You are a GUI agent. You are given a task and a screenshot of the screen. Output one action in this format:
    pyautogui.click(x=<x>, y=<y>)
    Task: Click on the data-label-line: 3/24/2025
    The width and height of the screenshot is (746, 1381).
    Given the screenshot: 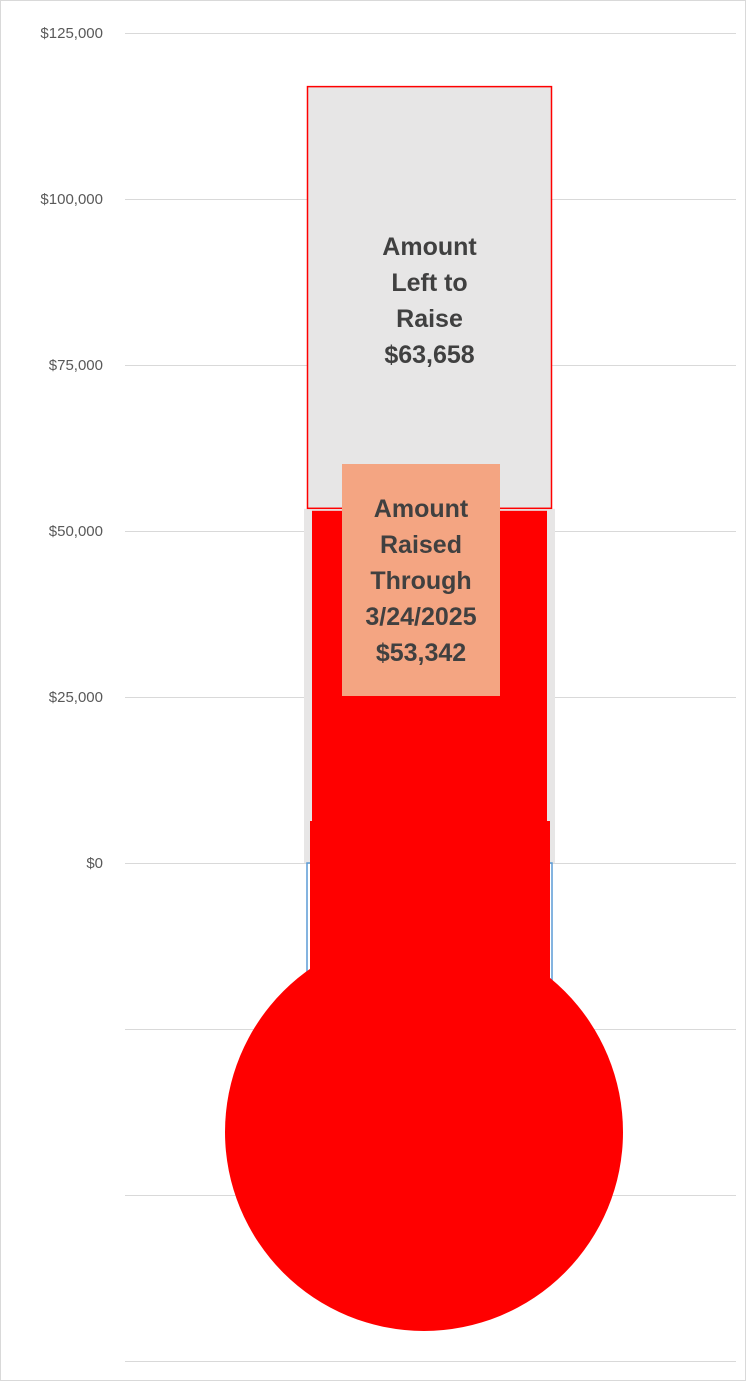 What is the action you would take?
    pyautogui.click(x=420, y=617)
    